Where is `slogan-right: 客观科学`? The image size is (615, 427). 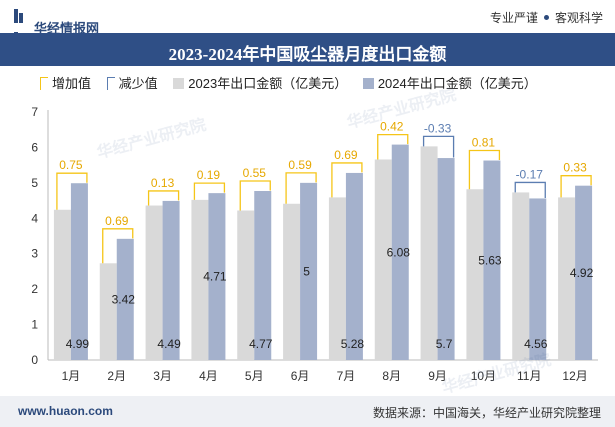
slogan-right: 客观科学 is located at coordinates (578, 18).